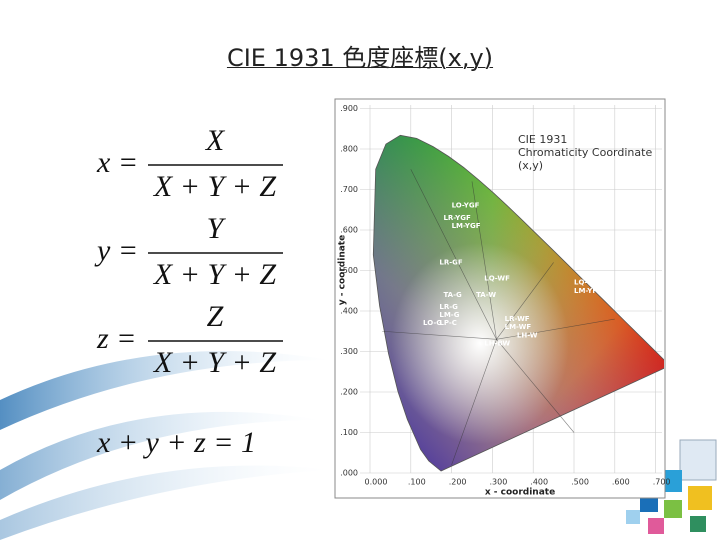  I want to click on y-tick-label: .300, so click(349, 351).